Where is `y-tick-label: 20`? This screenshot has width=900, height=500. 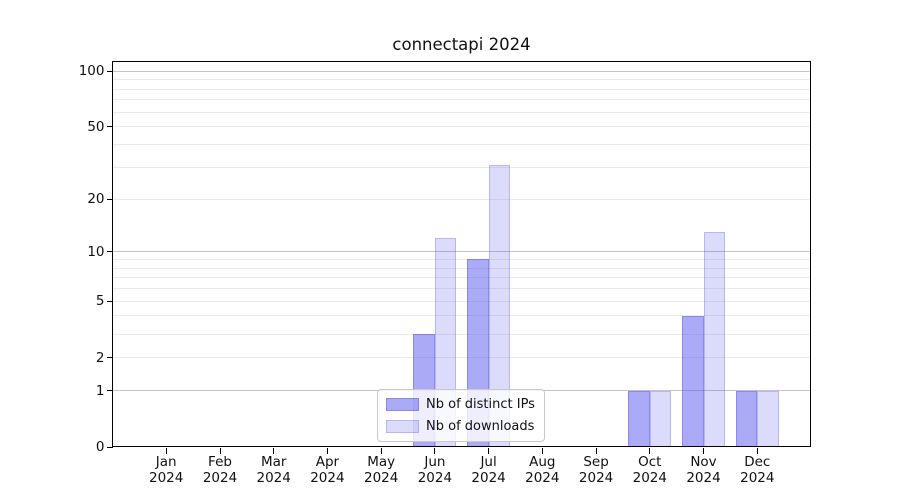
y-tick-label: 20 is located at coordinates (96, 199).